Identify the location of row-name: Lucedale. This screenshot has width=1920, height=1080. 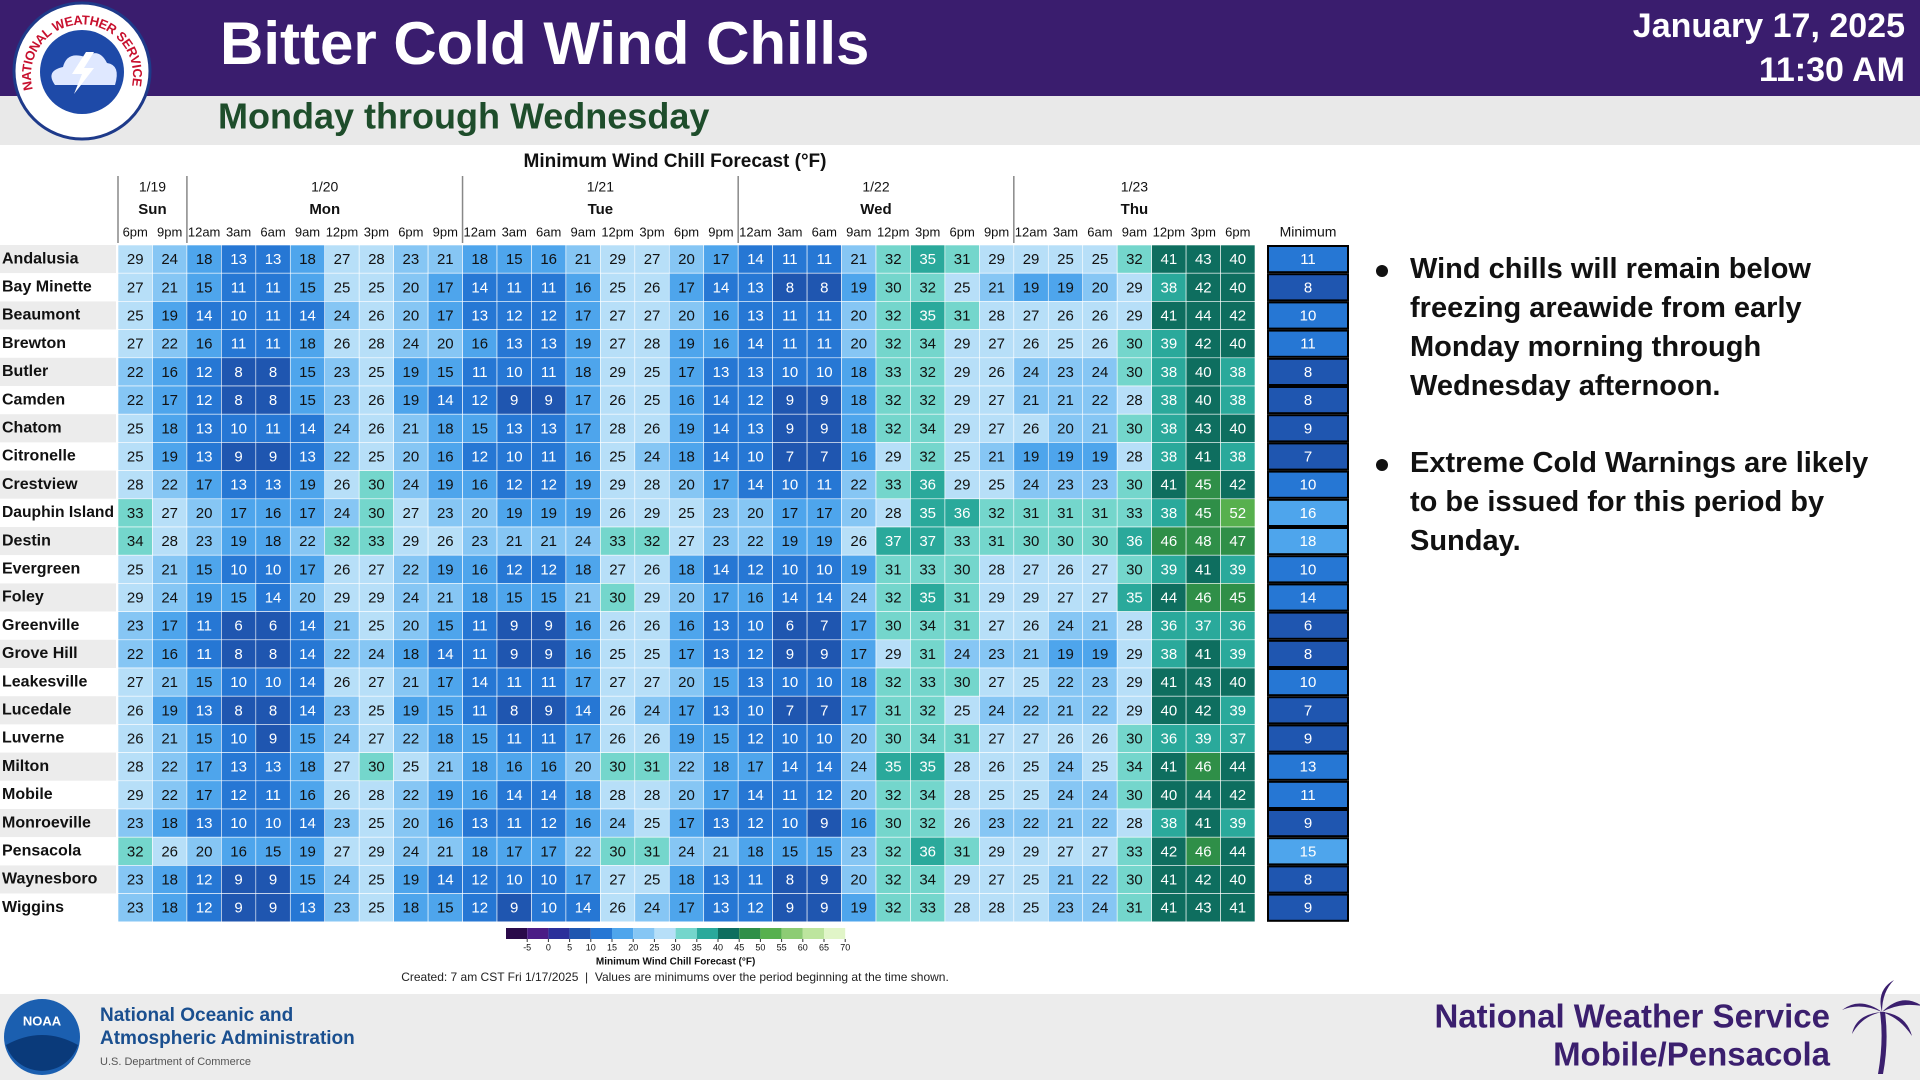
(36, 710).